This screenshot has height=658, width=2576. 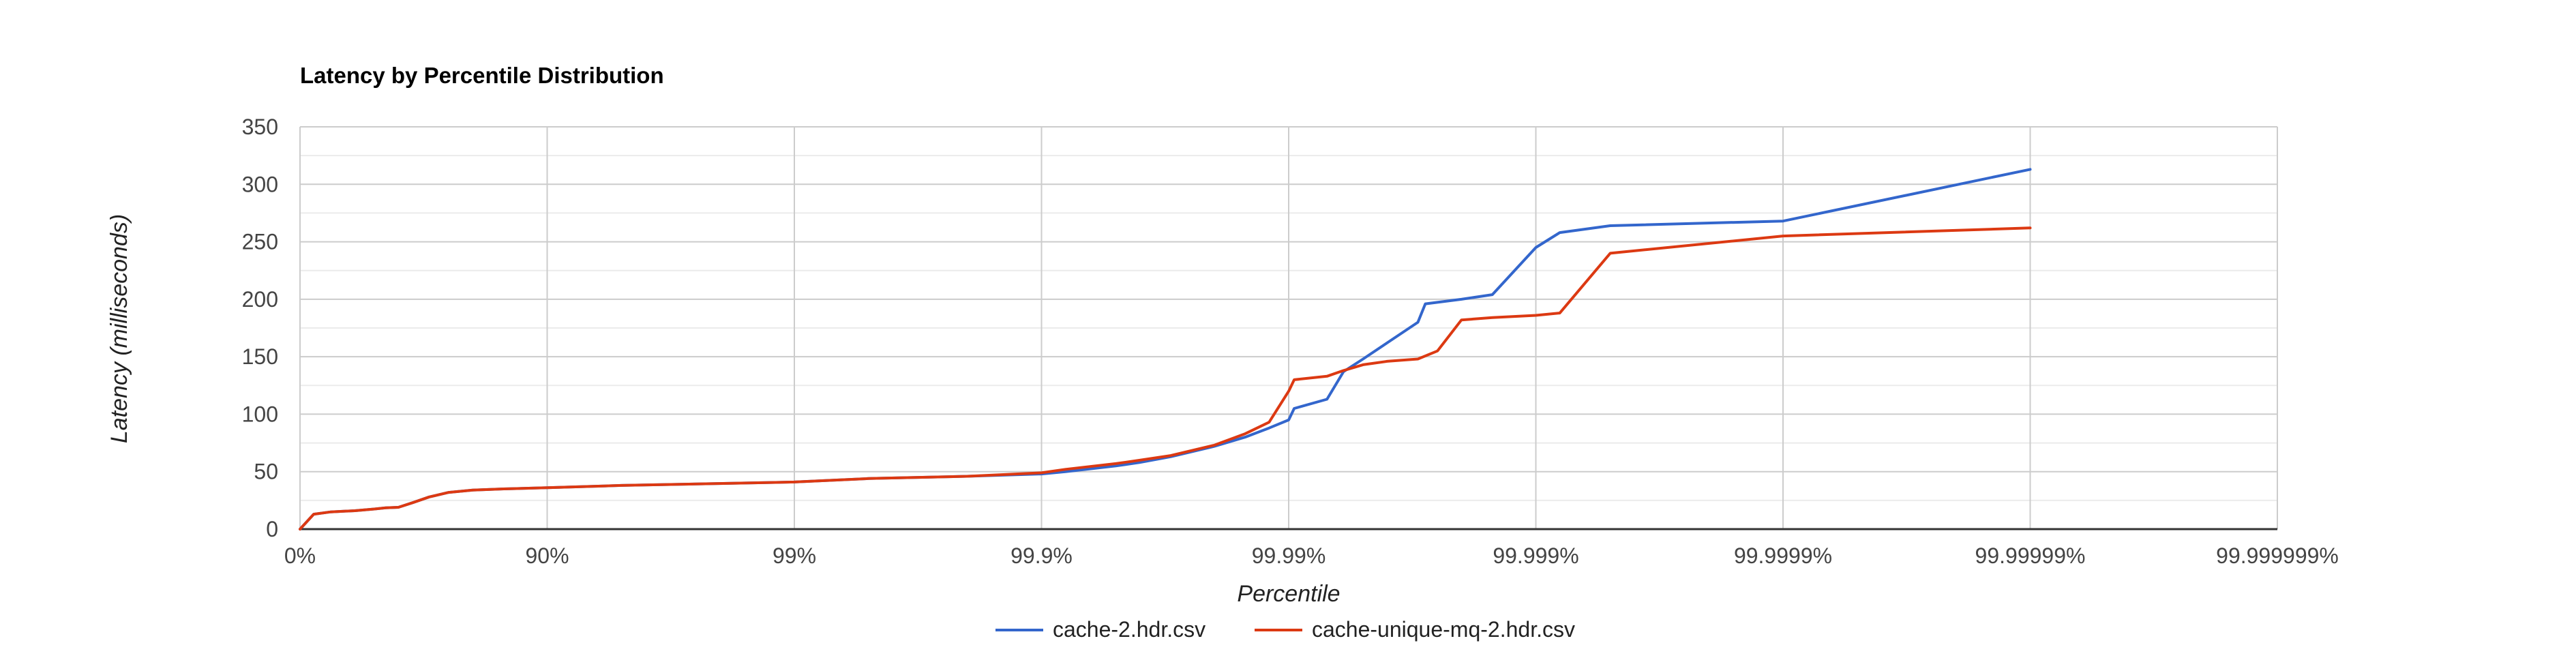 What do you see at coordinates (1443, 629) in the screenshot?
I see `legend-label: cache-unique-mq-2.hdr.csv` at bounding box center [1443, 629].